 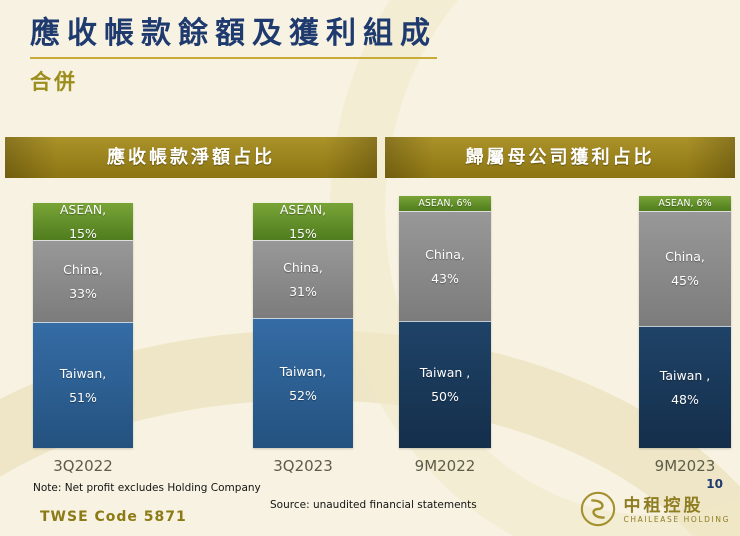 What do you see at coordinates (233, 33) in the screenshot?
I see `page-title: 應收帳款餘額及獲利組成` at bounding box center [233, 33].